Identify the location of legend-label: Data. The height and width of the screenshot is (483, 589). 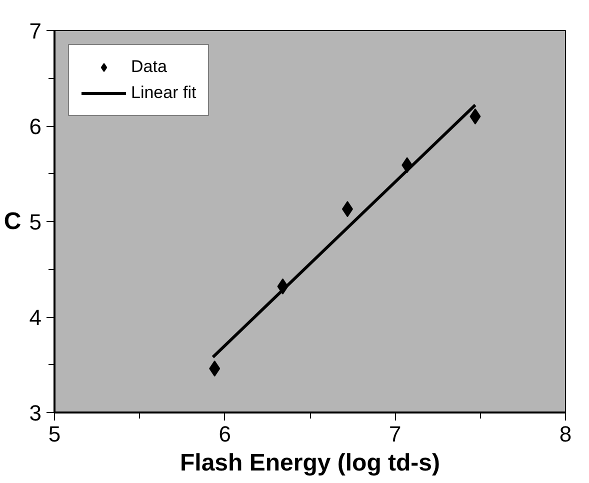
(149, 67).